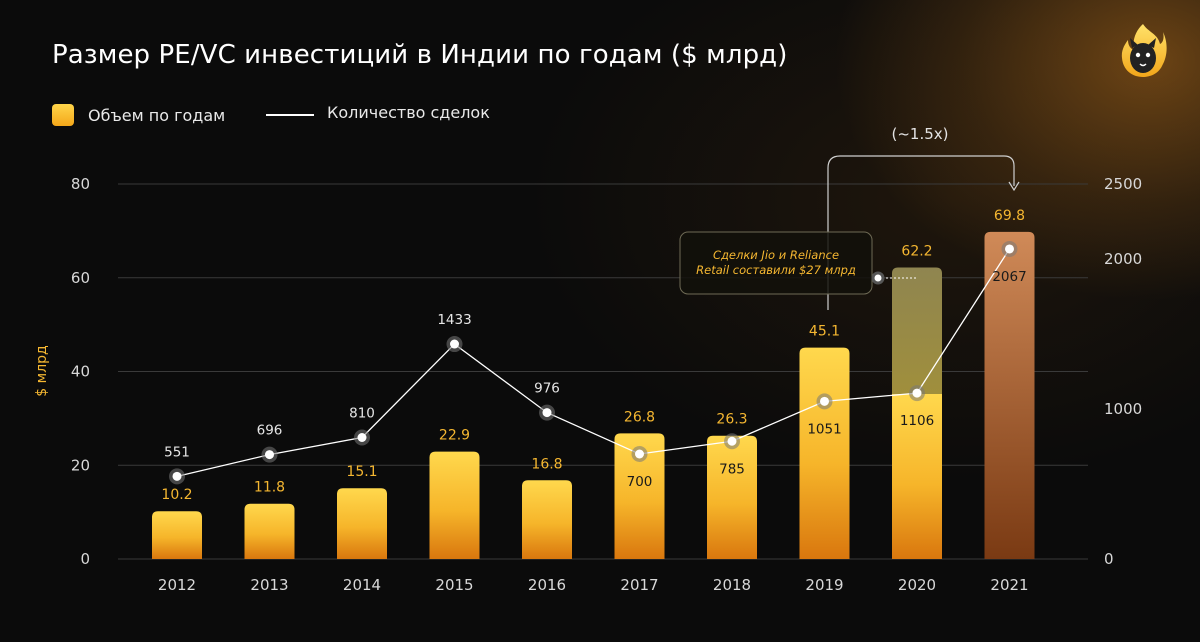 This screenshot has height=642, width=1200. Describe the element at coordinates (547, 389) in the screenshot. I see `deal-count-label: 976` at that location.